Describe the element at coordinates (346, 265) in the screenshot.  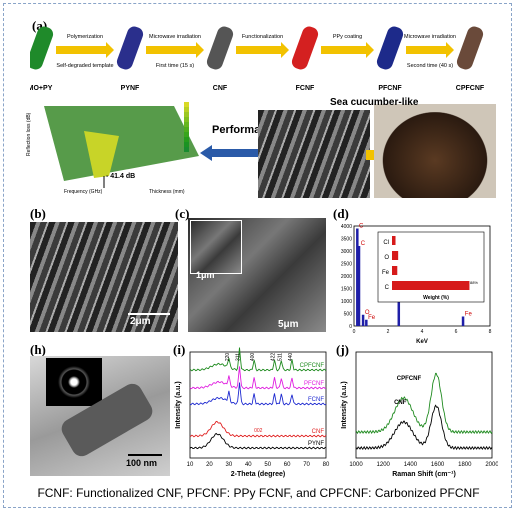
I see `eds-ytick: 2500` at that location.